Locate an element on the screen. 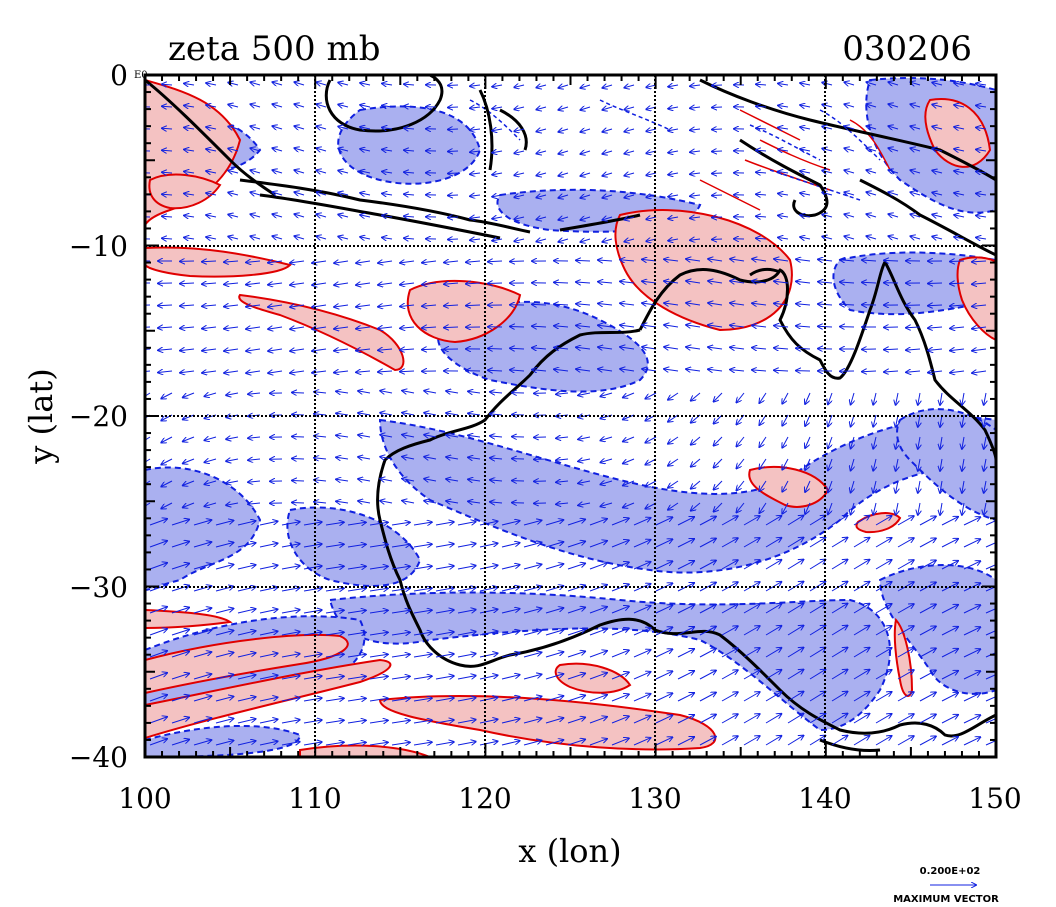 Image resolution: width=1056 pixels, height=907 pixels. coast-cape-york is located at coordinates (765, 272).